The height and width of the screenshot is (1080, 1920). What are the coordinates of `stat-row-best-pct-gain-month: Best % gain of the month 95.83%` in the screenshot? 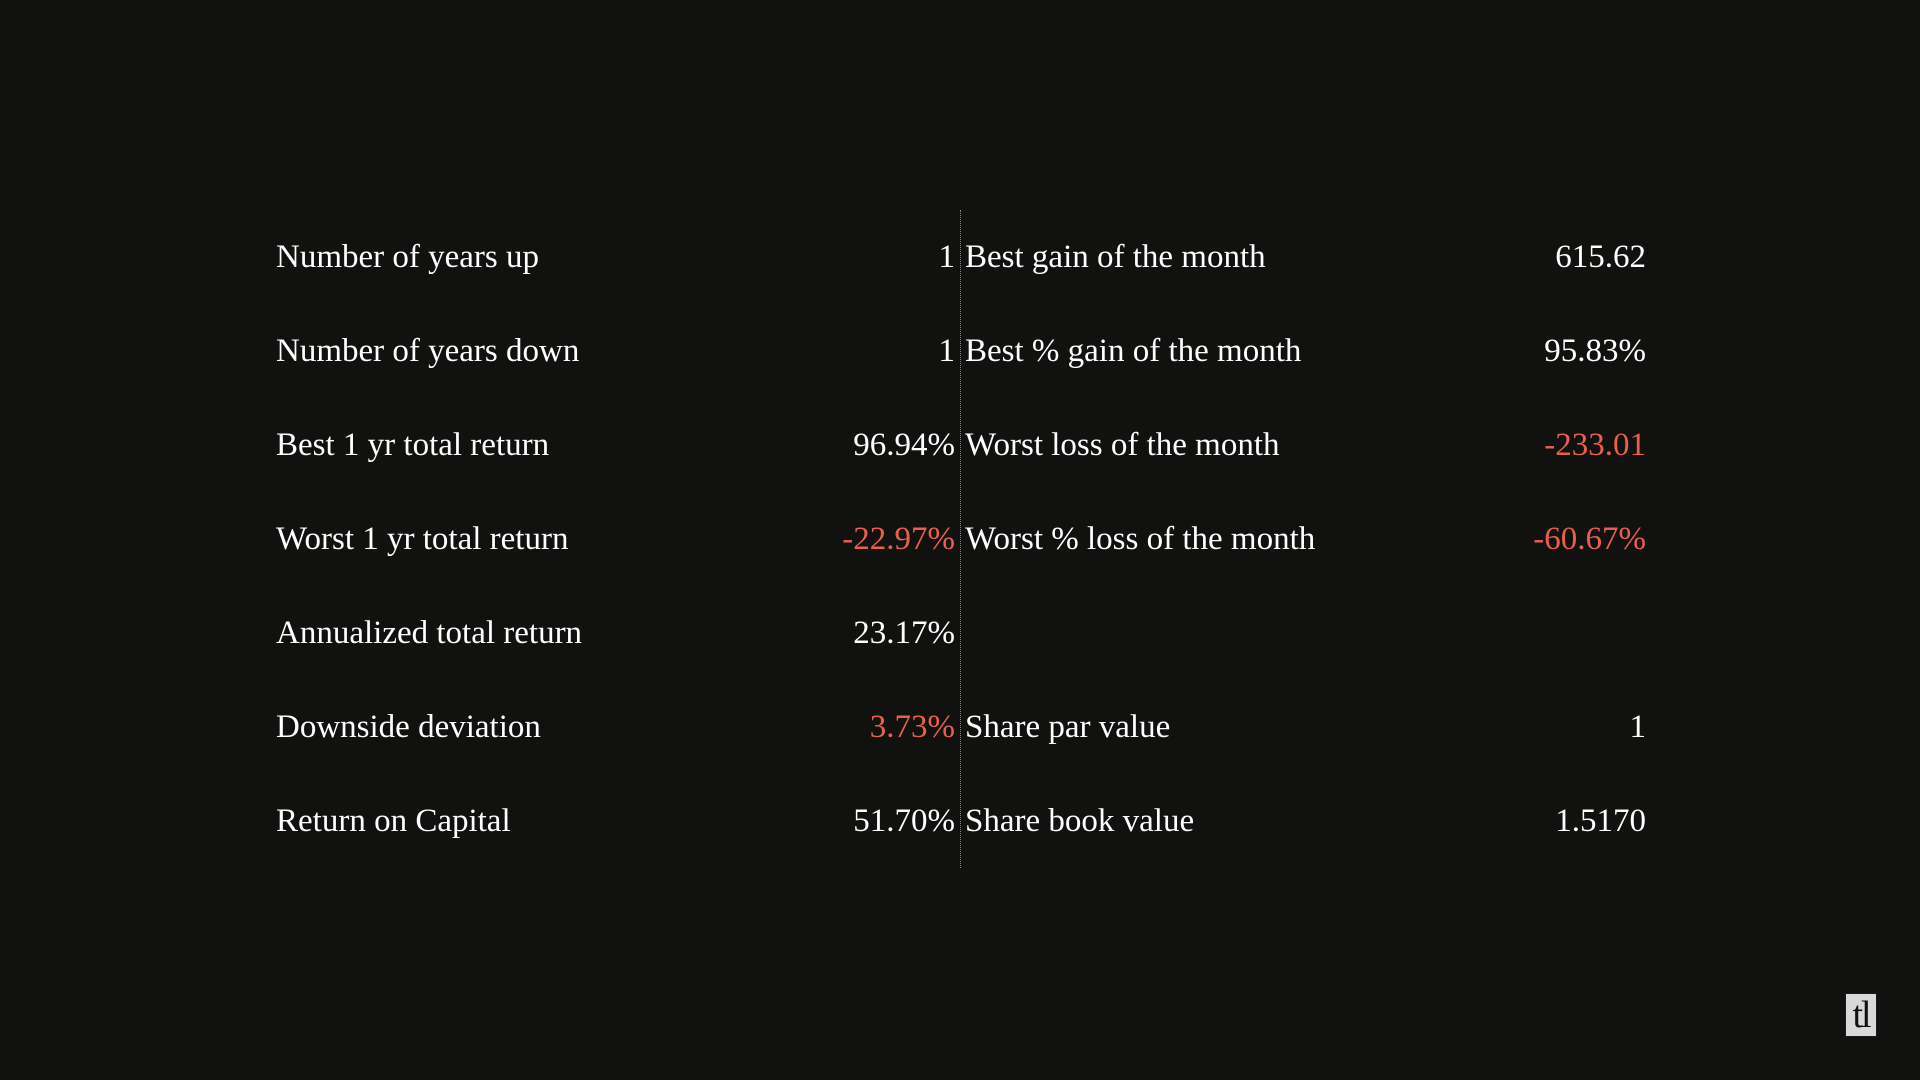 It's located at (1305, 351).